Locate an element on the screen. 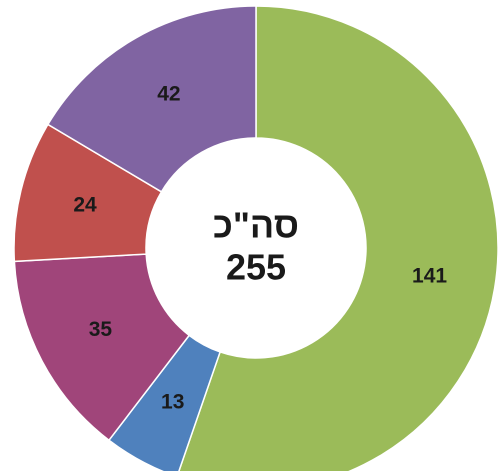  slice-label: 13 is located at coordinates (172, 402).